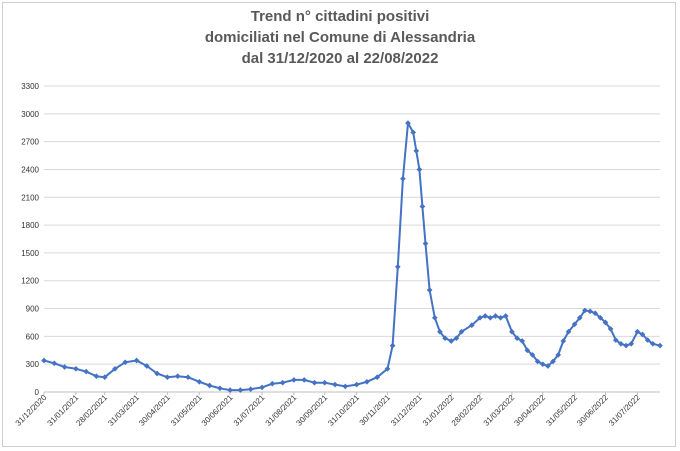 The width and height of the screenshot is (680, 451). What do you see at coordinates (217, 410) in the screenshot?
I see `x-tick-label: 30/06/2021` at bounding box center [217, 410].